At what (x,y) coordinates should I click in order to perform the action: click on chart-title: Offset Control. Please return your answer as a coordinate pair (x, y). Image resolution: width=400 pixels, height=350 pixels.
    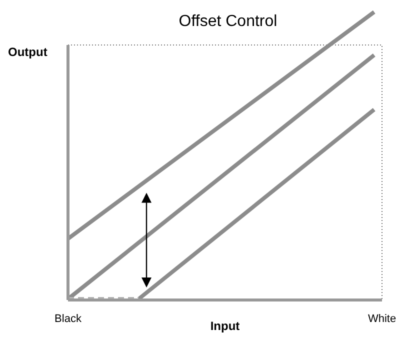
    Looking at the image, I should click on (228, 21).